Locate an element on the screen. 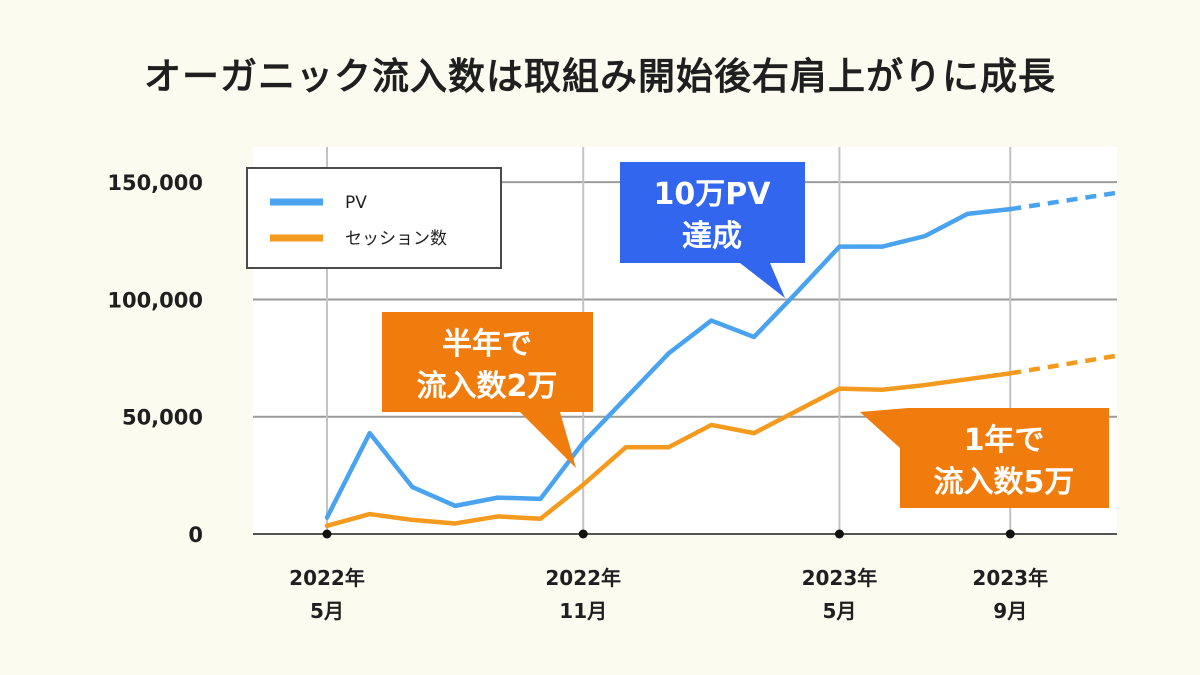 Image resolution: width=1200 pixels, height=675 pixels. callout-one-year: 1年で 流入数5万 is located at coordinates (984, 458).